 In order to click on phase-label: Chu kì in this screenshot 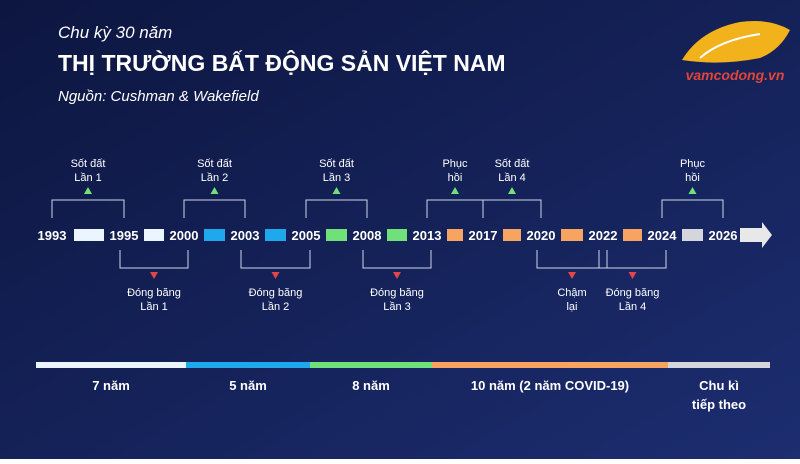, I will do `click(719, 385)`.